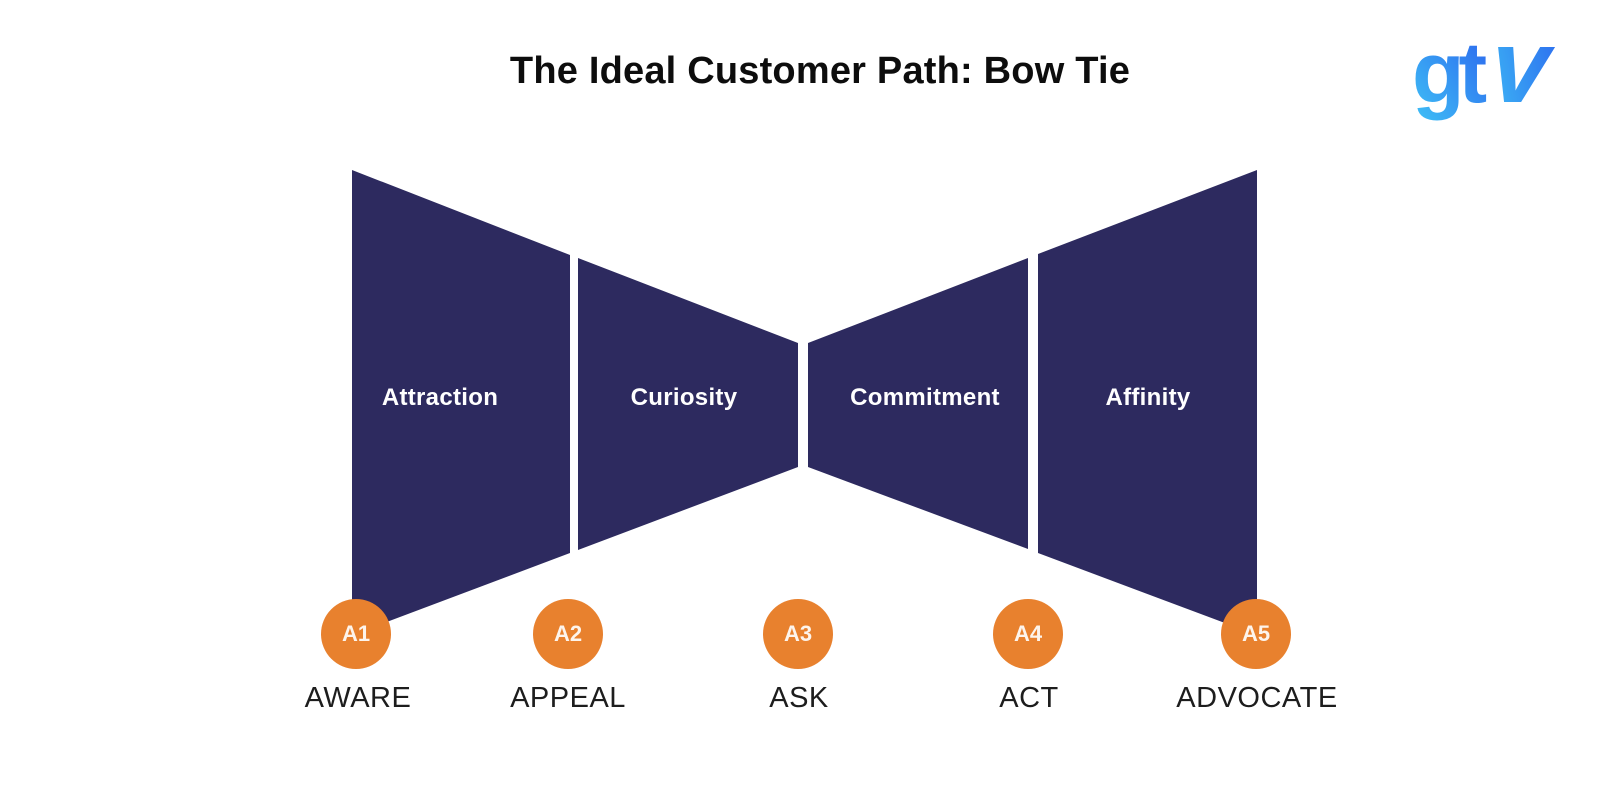  I want to click on stage-label-advocate: ADVOCATE, so click(1257, 698).